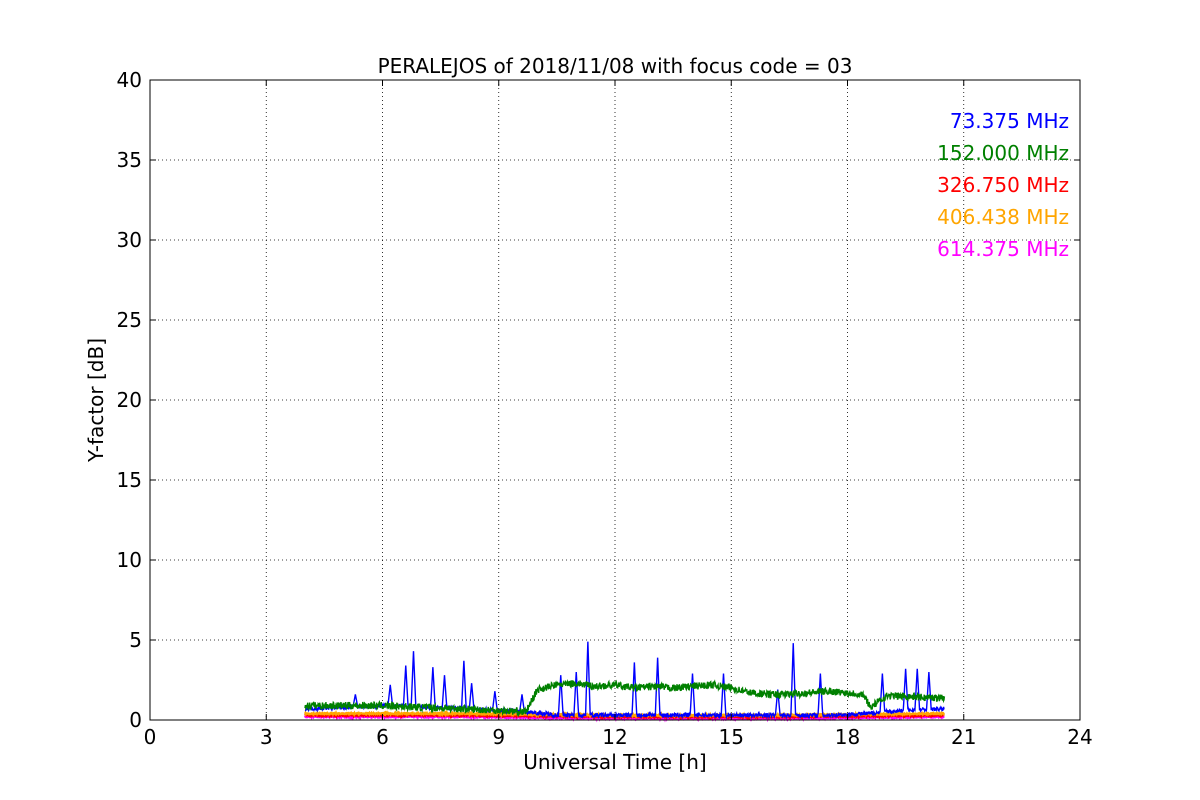  I want to click on x-tick-label: 3, so click(266, 737).